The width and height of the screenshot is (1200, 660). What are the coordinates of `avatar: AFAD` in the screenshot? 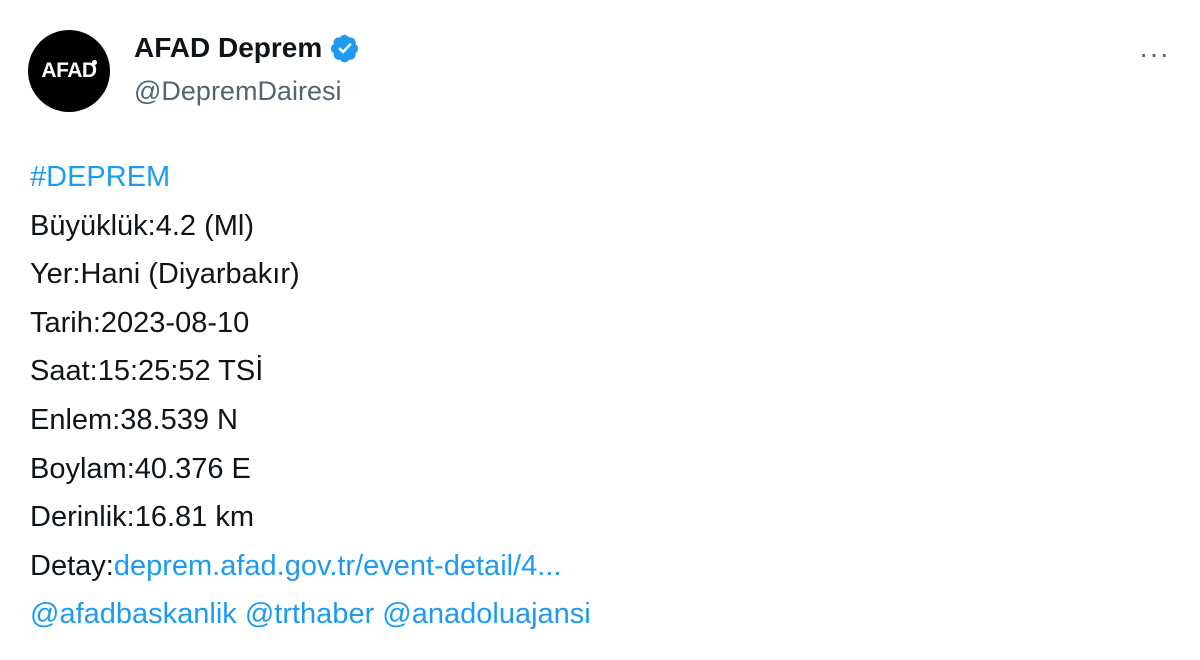 It's located at (69, 71).